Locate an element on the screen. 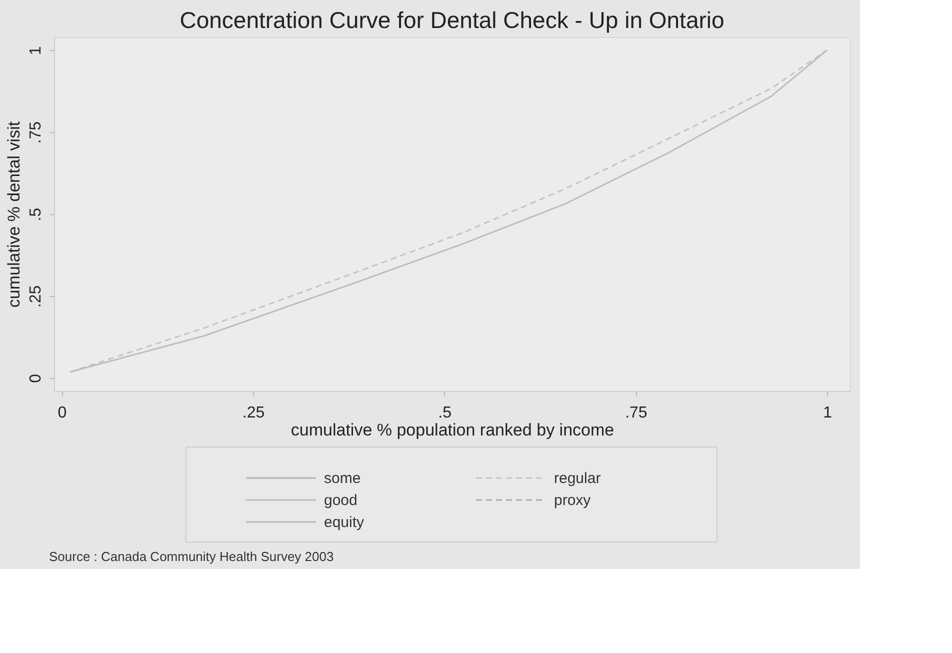 This screenshot has width=952, height=653. x-tick-label: 1 is located at coordinates (827, 413).